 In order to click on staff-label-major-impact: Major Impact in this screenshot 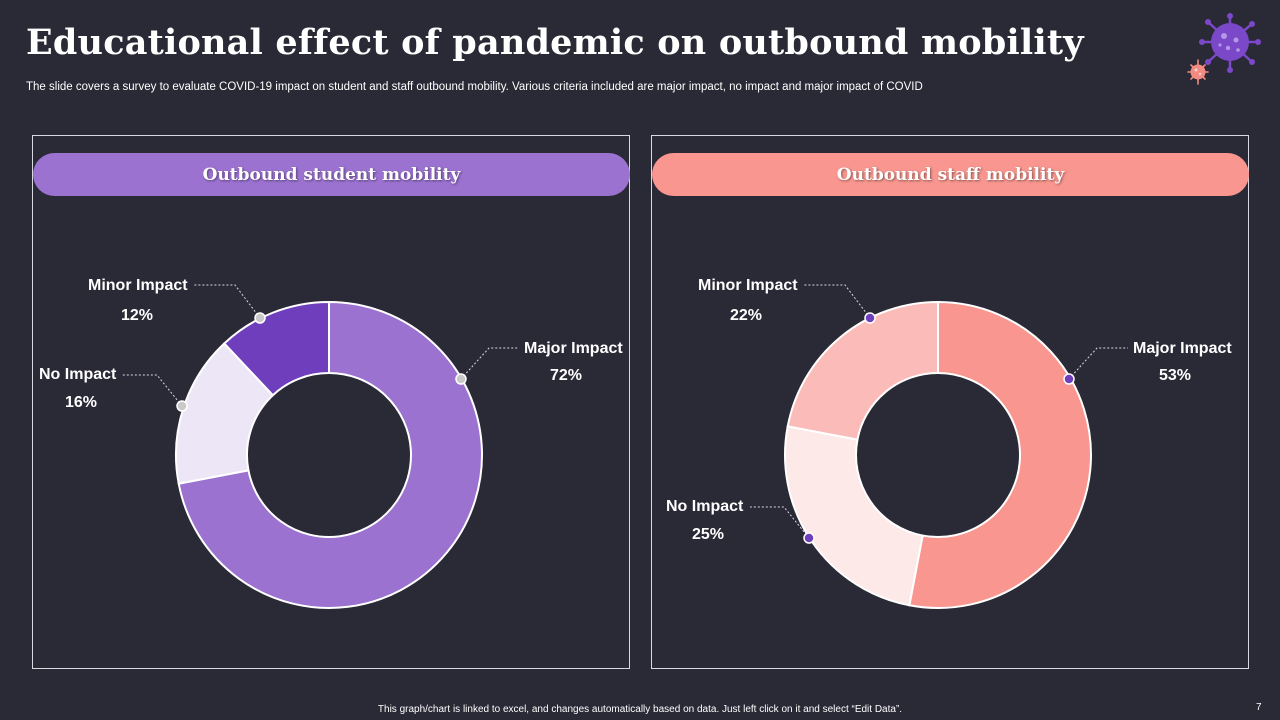, I will do `click(1182, 348)`.